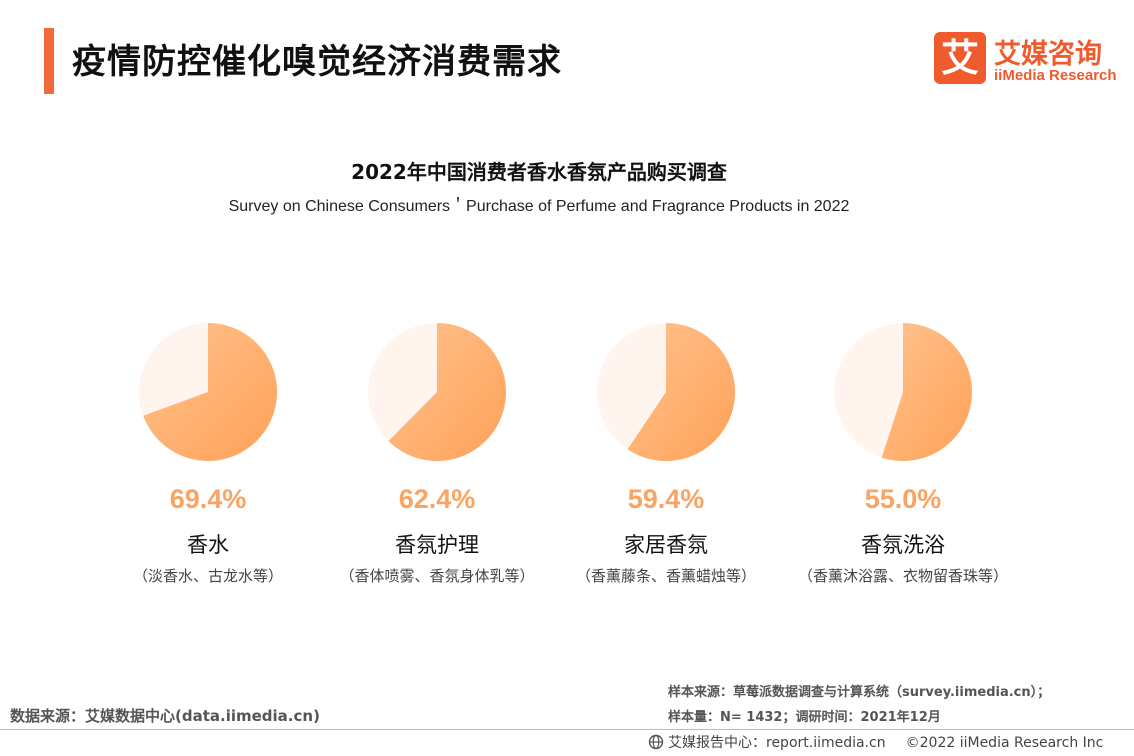 Image resolution: width=1134 pixels, height=756 pixels. Describe the element at coordinates (903, 499) in the screenshot. I see `pie-value-label: 55.0%` at that location.